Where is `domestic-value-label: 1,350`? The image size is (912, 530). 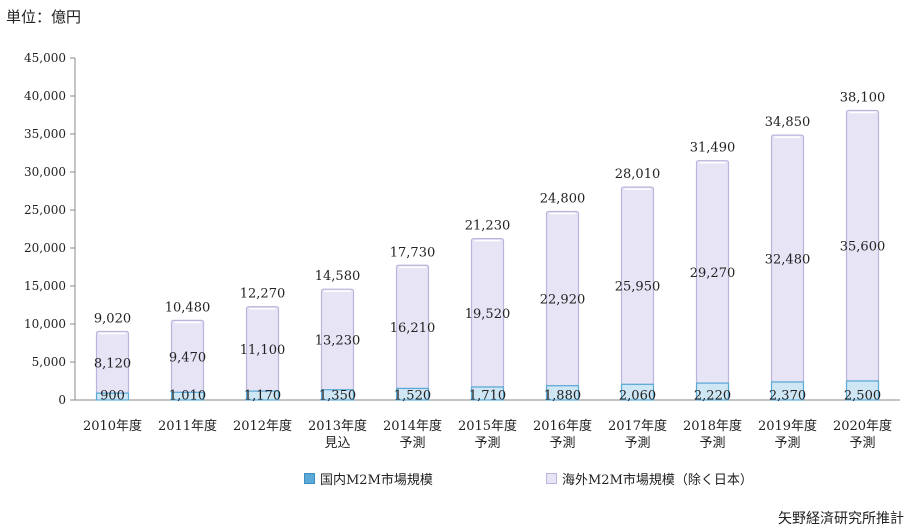 domestic-value-label: 1,350 is located at coordinates (337, 396).